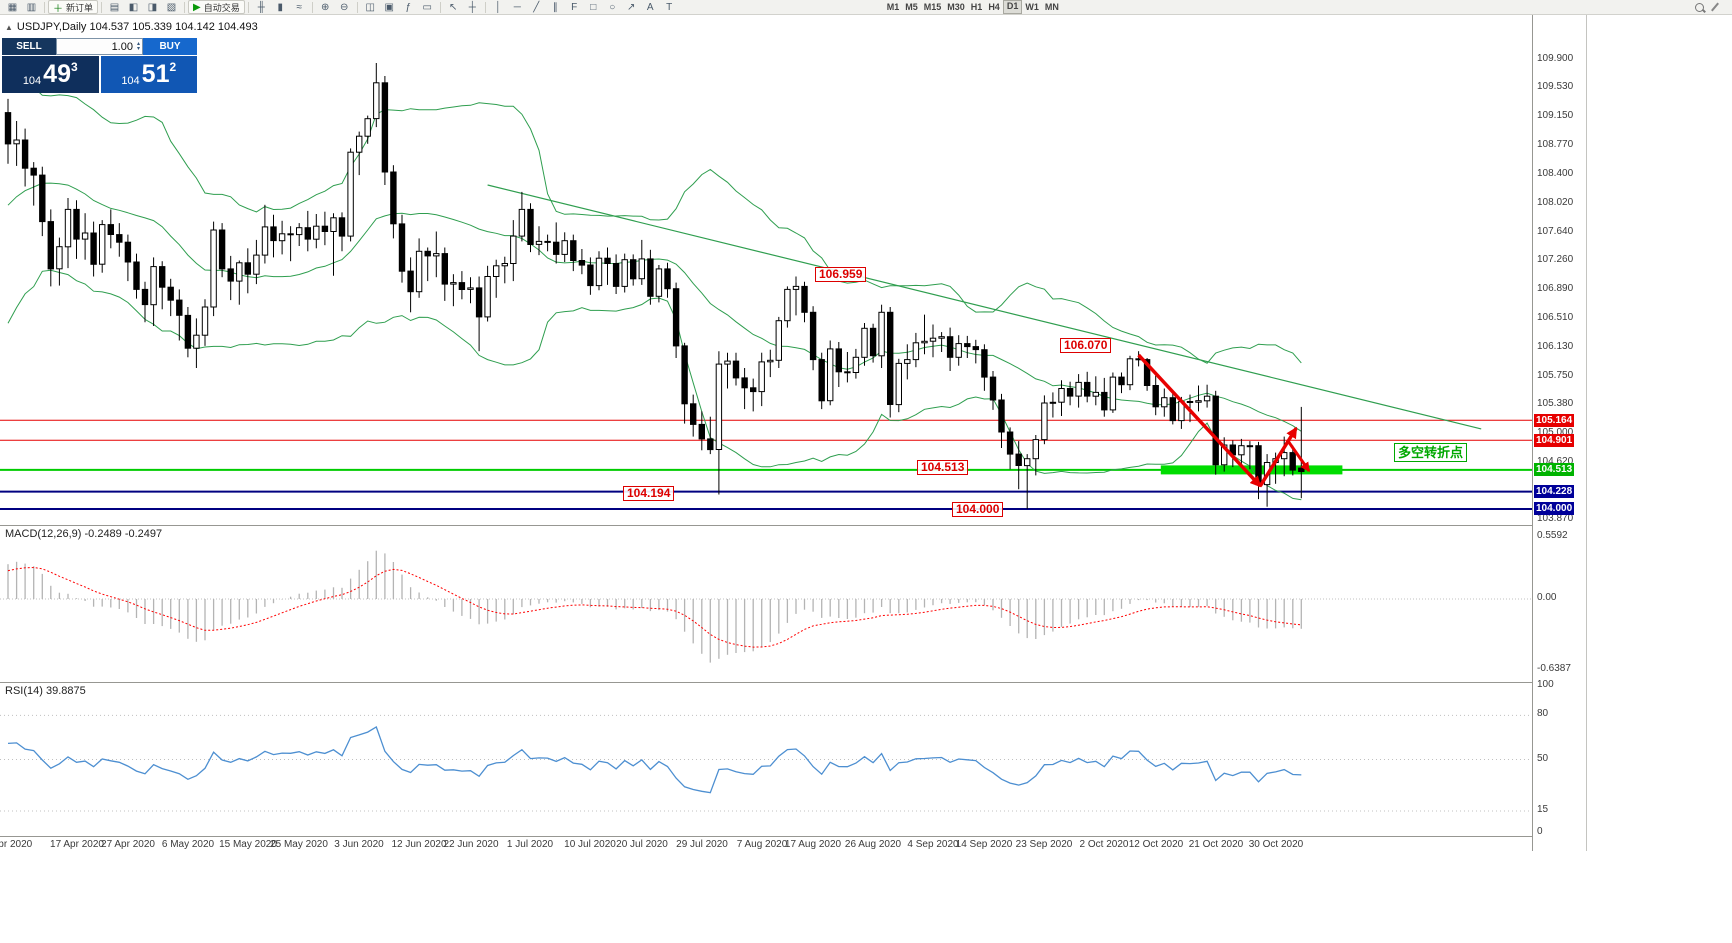 This screenshot has width=1732, height=943. Describe the element at coordinates (31, 7) in the screenshot. I see `profiles-icon: ▥` at that location.